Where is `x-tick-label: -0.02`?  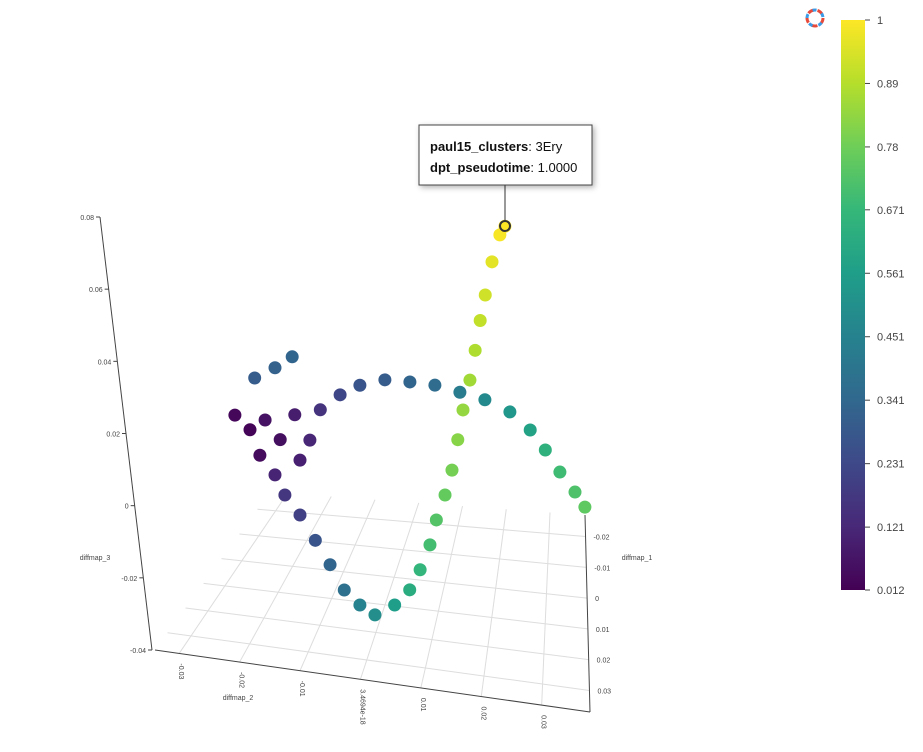 x-tick-label: -0.02 is located at coordinates (602, 538).